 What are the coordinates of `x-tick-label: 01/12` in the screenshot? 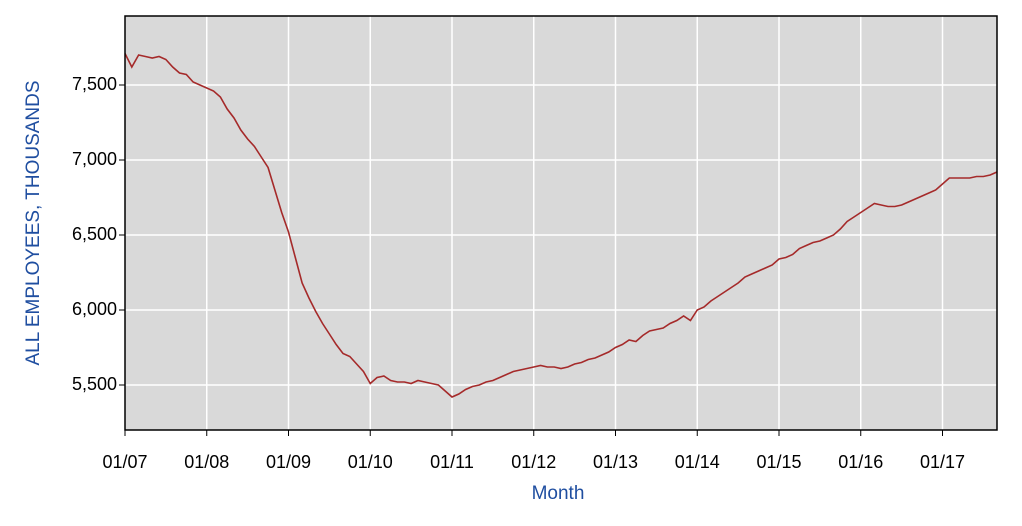 It's located at (533, 462).